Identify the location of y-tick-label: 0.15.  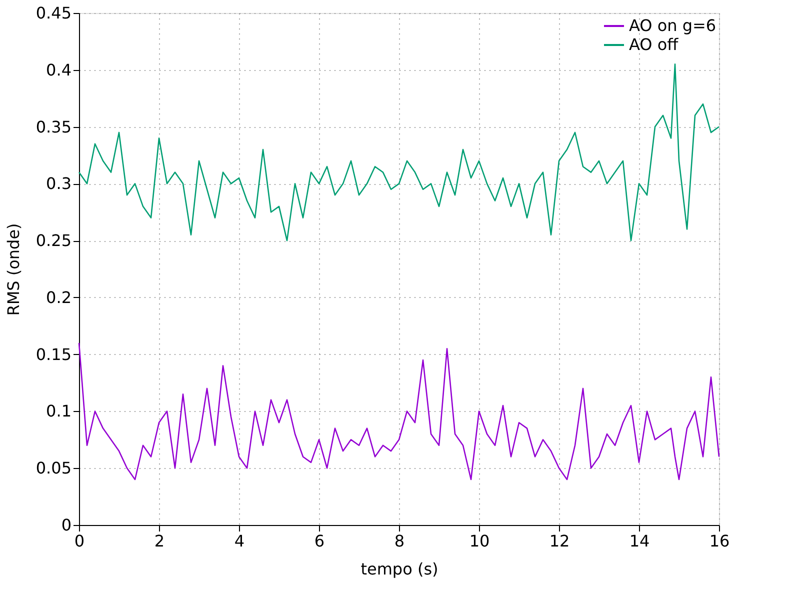
(54, 354).